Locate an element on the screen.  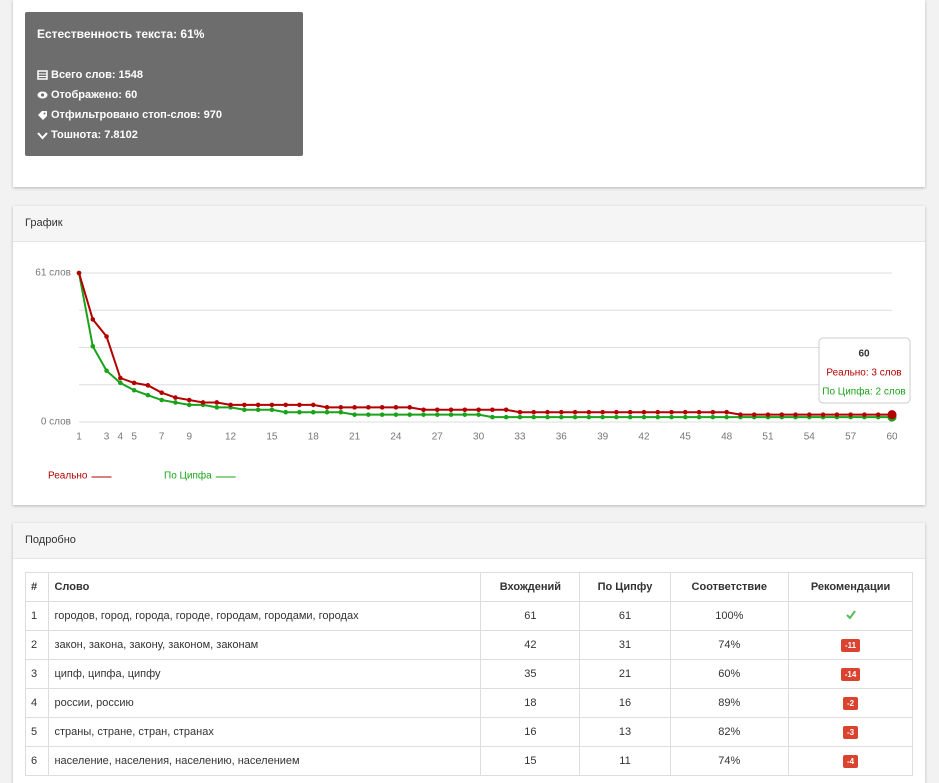
table-cell: -4 is located at coordinates (850, 761).